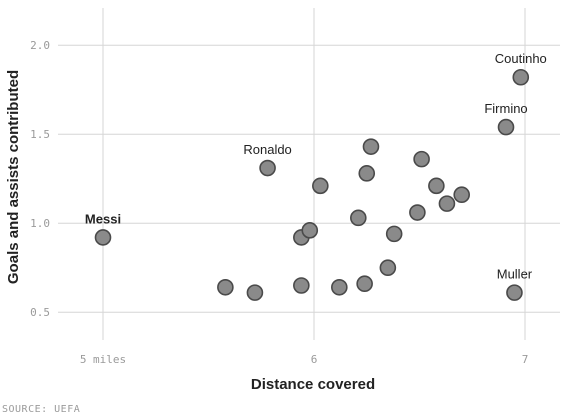 This screenshot has height=419, width=571. What do you see at coordinates (103, 218) in the screenshot?
I see `point-label: Messi` at bounding box center [103, 218].